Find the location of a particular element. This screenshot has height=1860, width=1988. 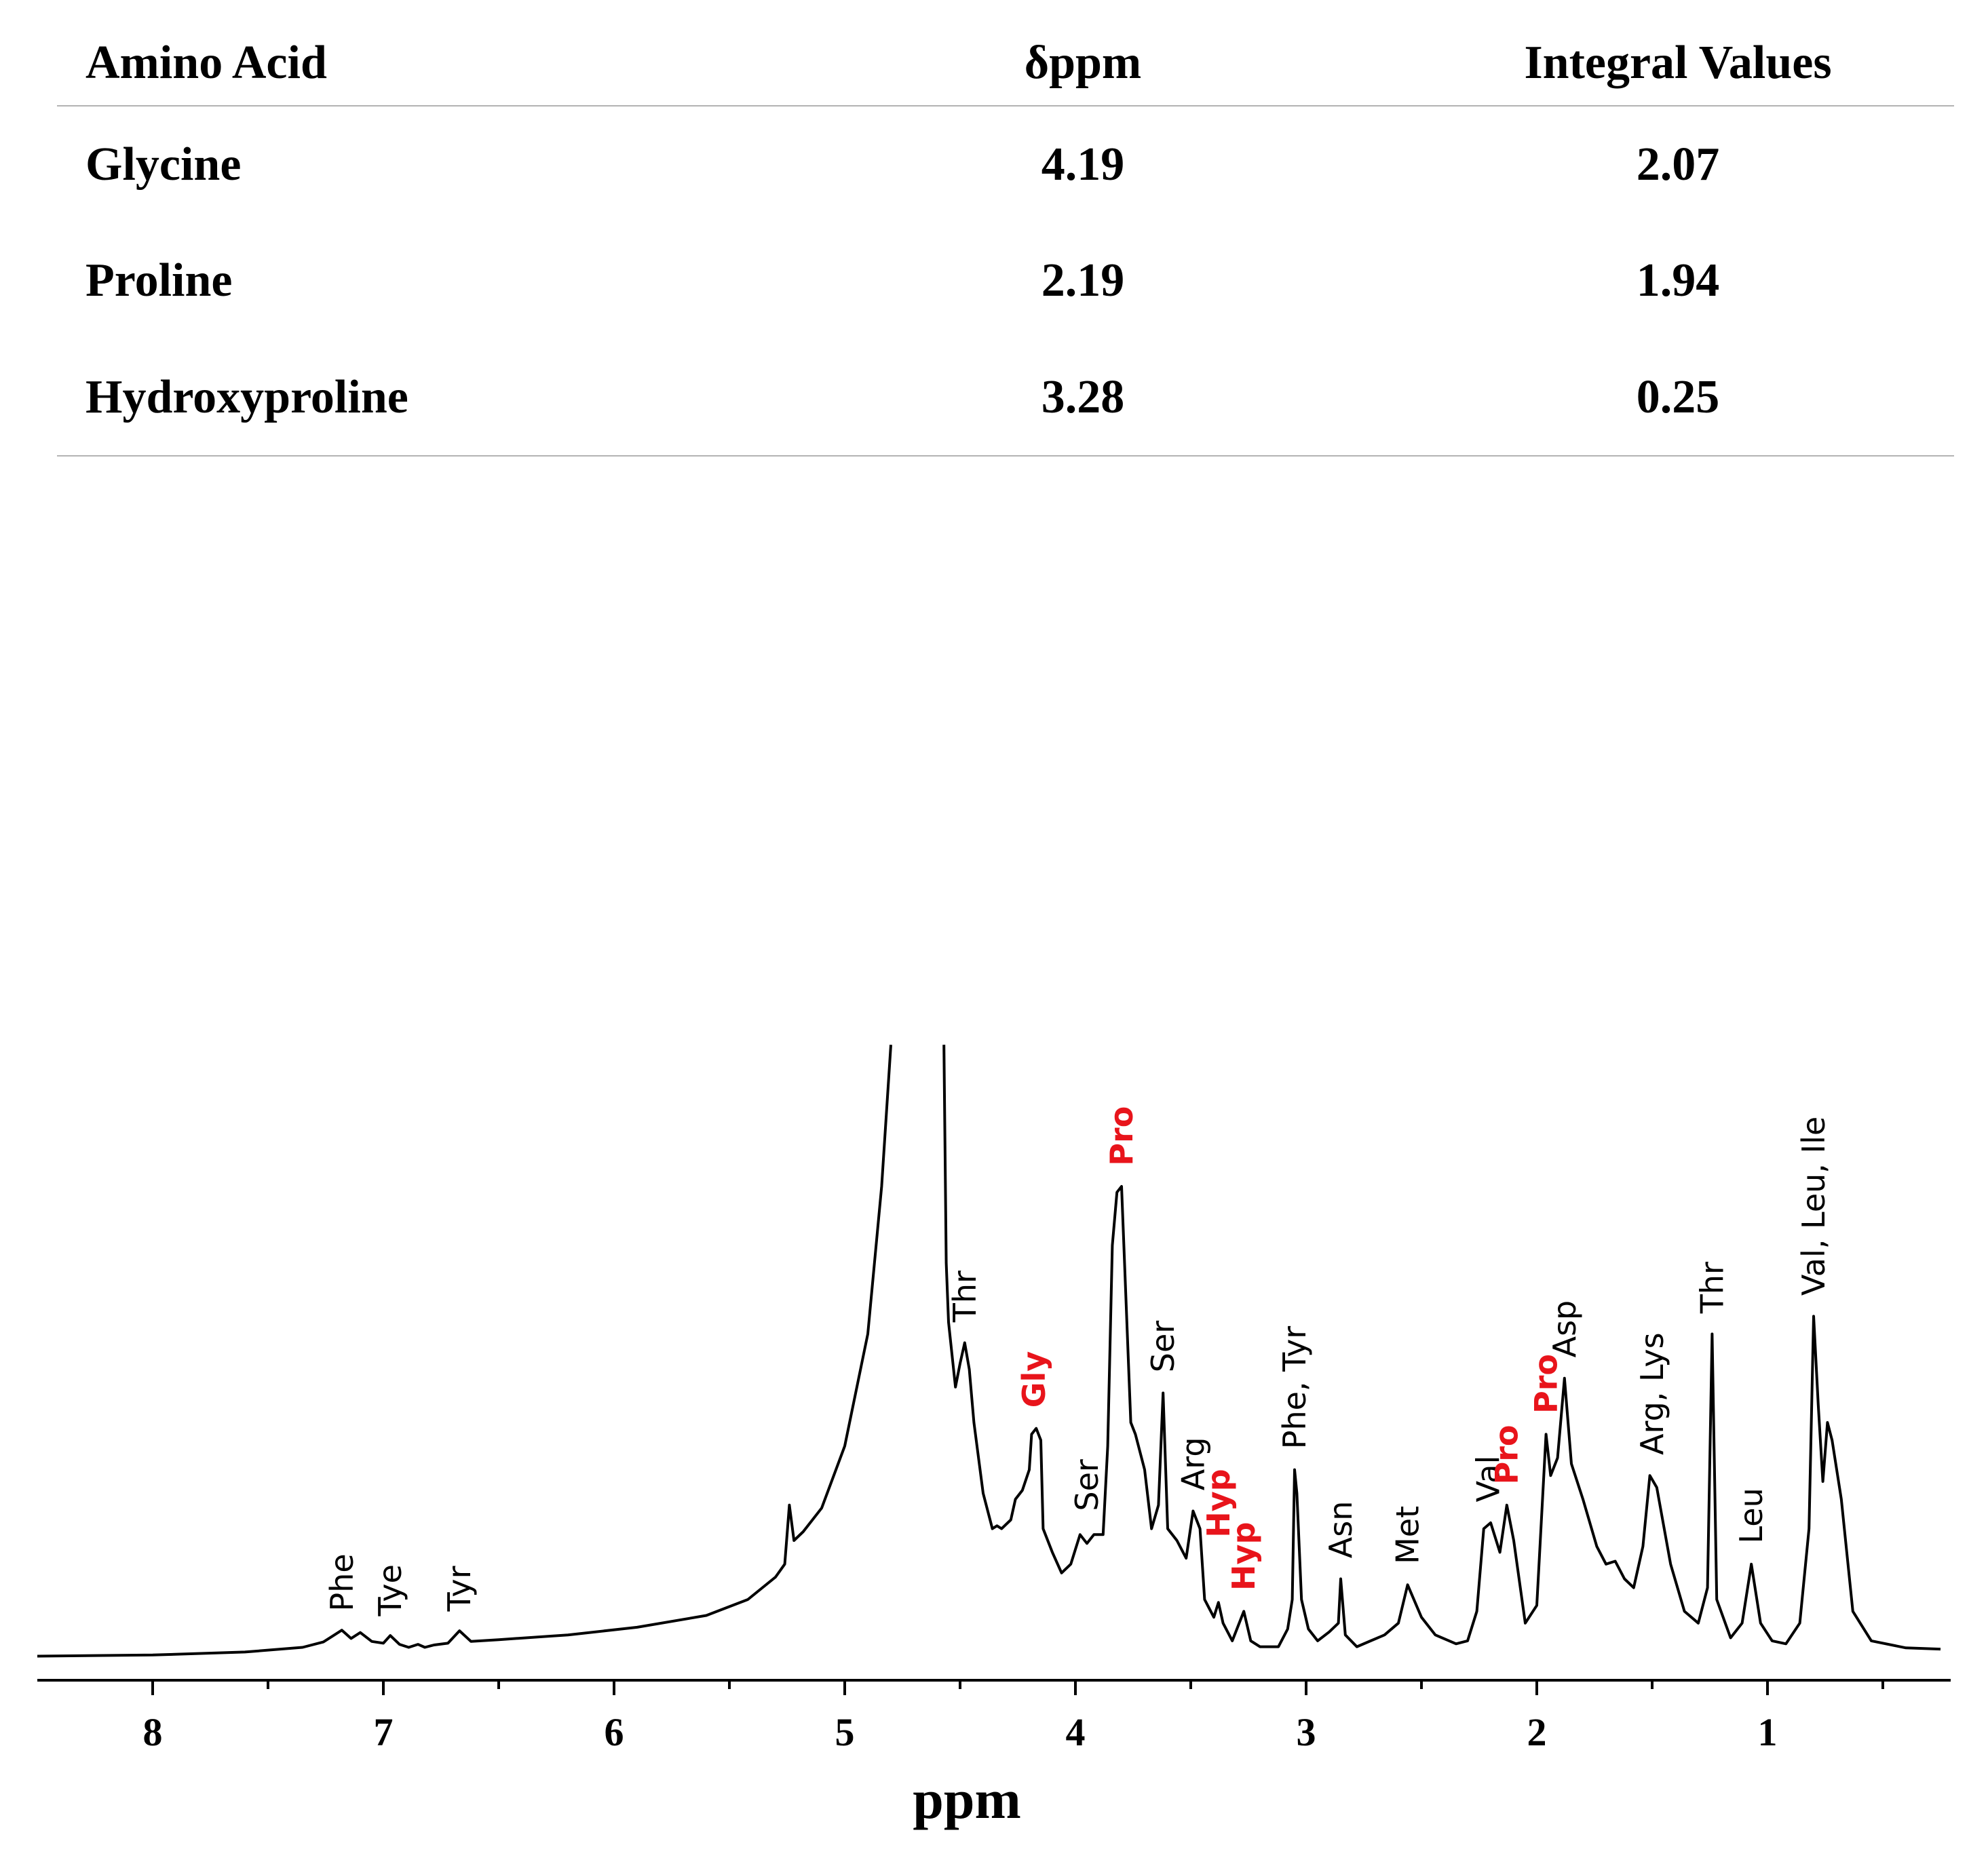

x-tick-label: 5 is located at coordinates (845, 1732).